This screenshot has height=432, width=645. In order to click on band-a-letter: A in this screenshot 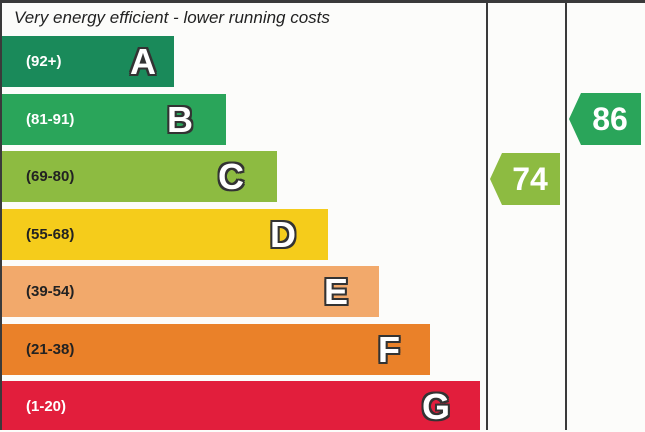, I will do `click(143, 61)`.